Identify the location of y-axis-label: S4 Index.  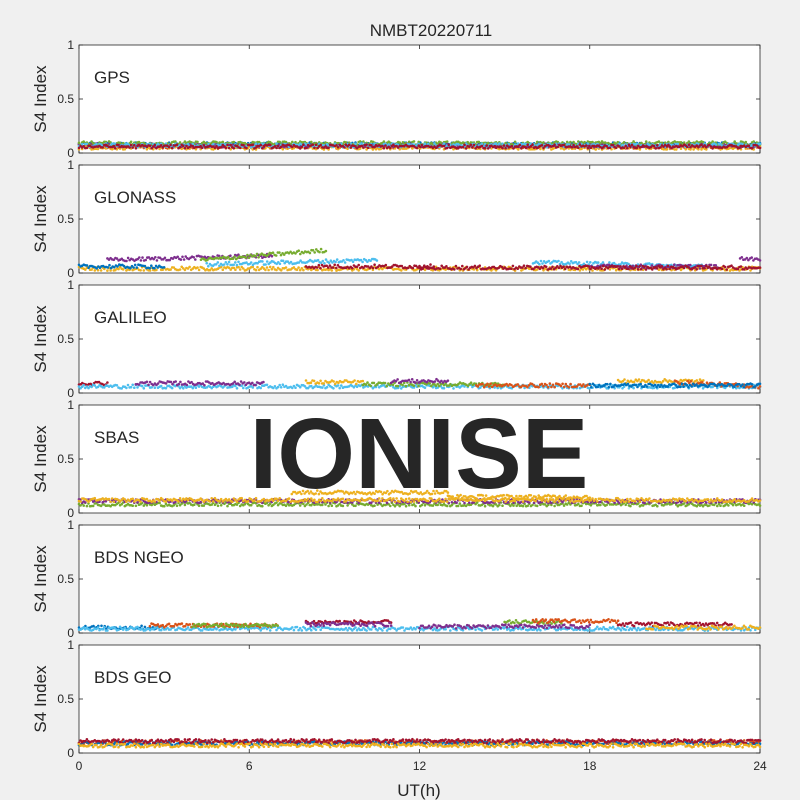
(40, 339).